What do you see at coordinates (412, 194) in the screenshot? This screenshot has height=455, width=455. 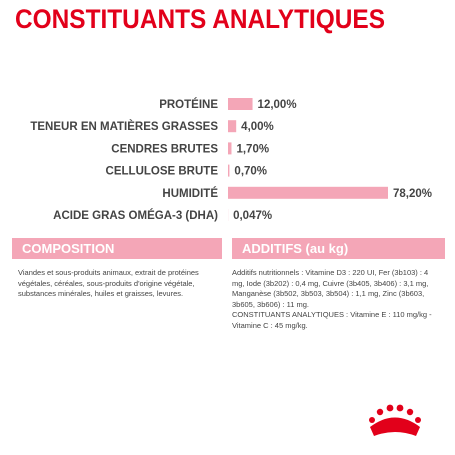 I see `value-label: 78,20%` at bounding box center [412, 194].